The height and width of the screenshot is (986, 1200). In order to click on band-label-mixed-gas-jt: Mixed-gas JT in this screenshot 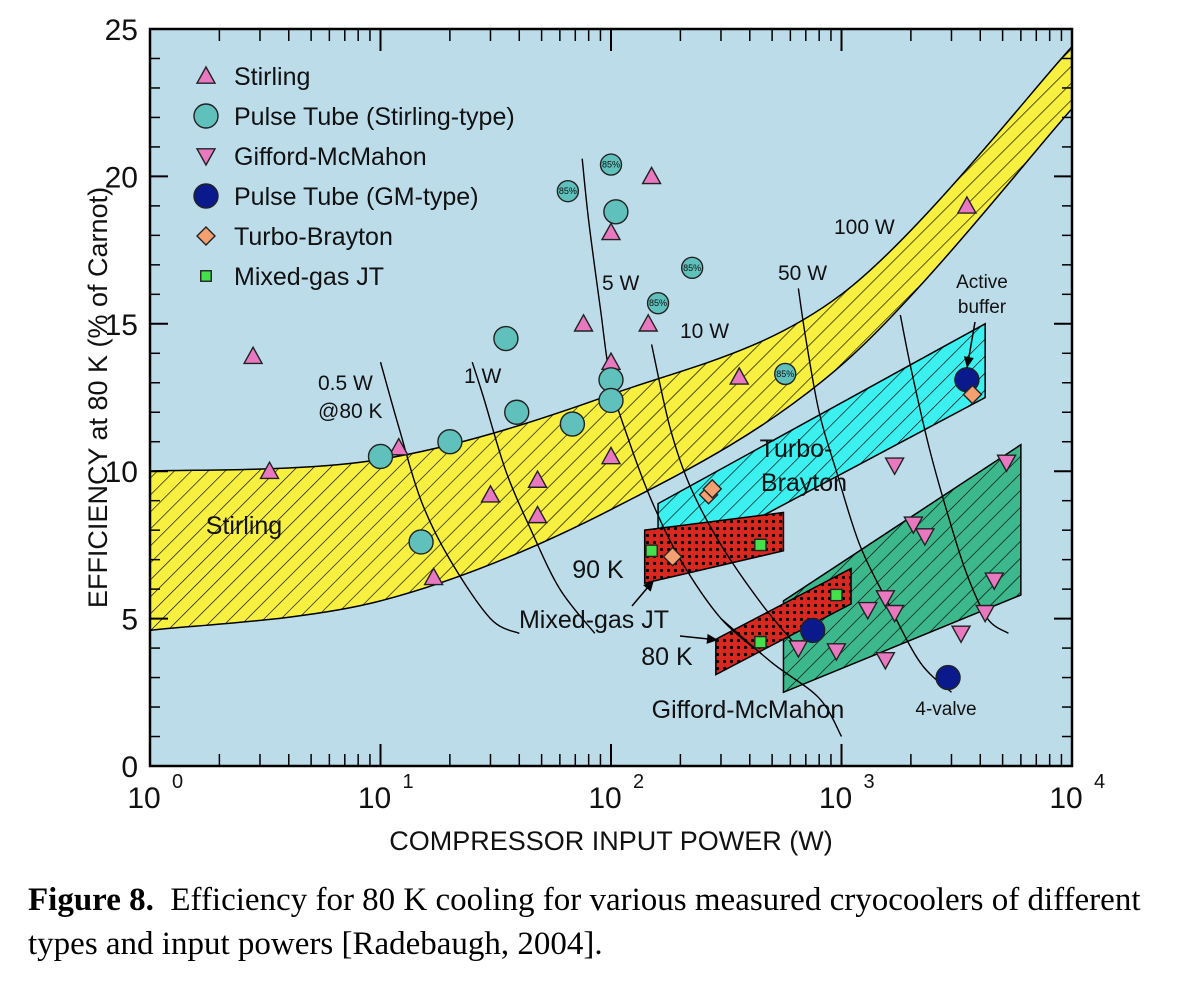, I will do `click(594, 620)`.